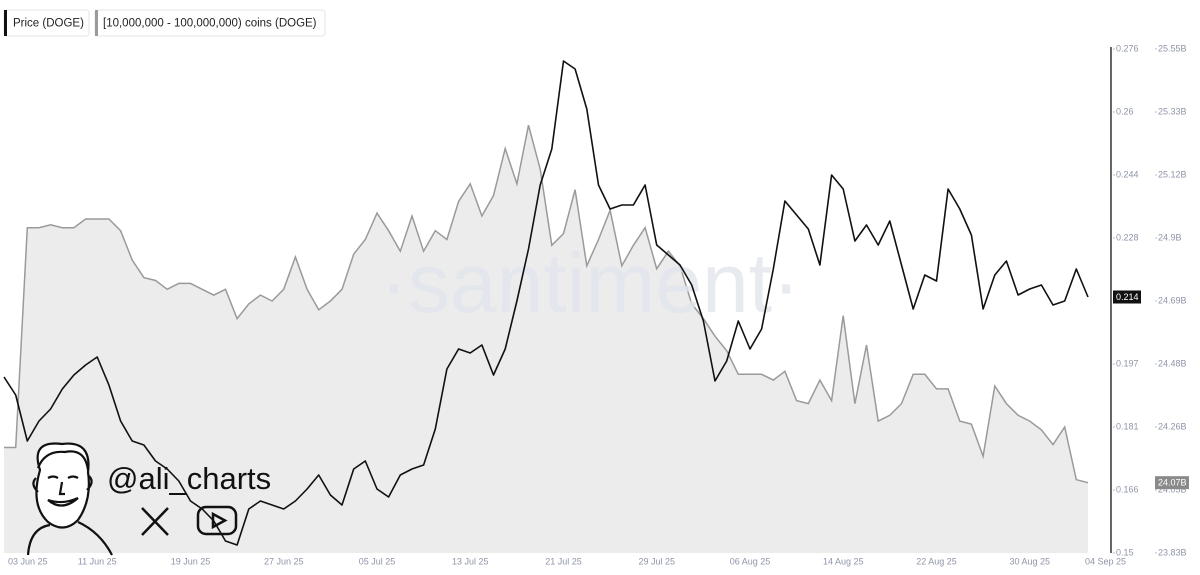 The height and width of the screenshot is (575, 1200). Describe the element at coordinates (1172, 489) in the screenshot. I see `y-tick-label: 24.05B` at that location.